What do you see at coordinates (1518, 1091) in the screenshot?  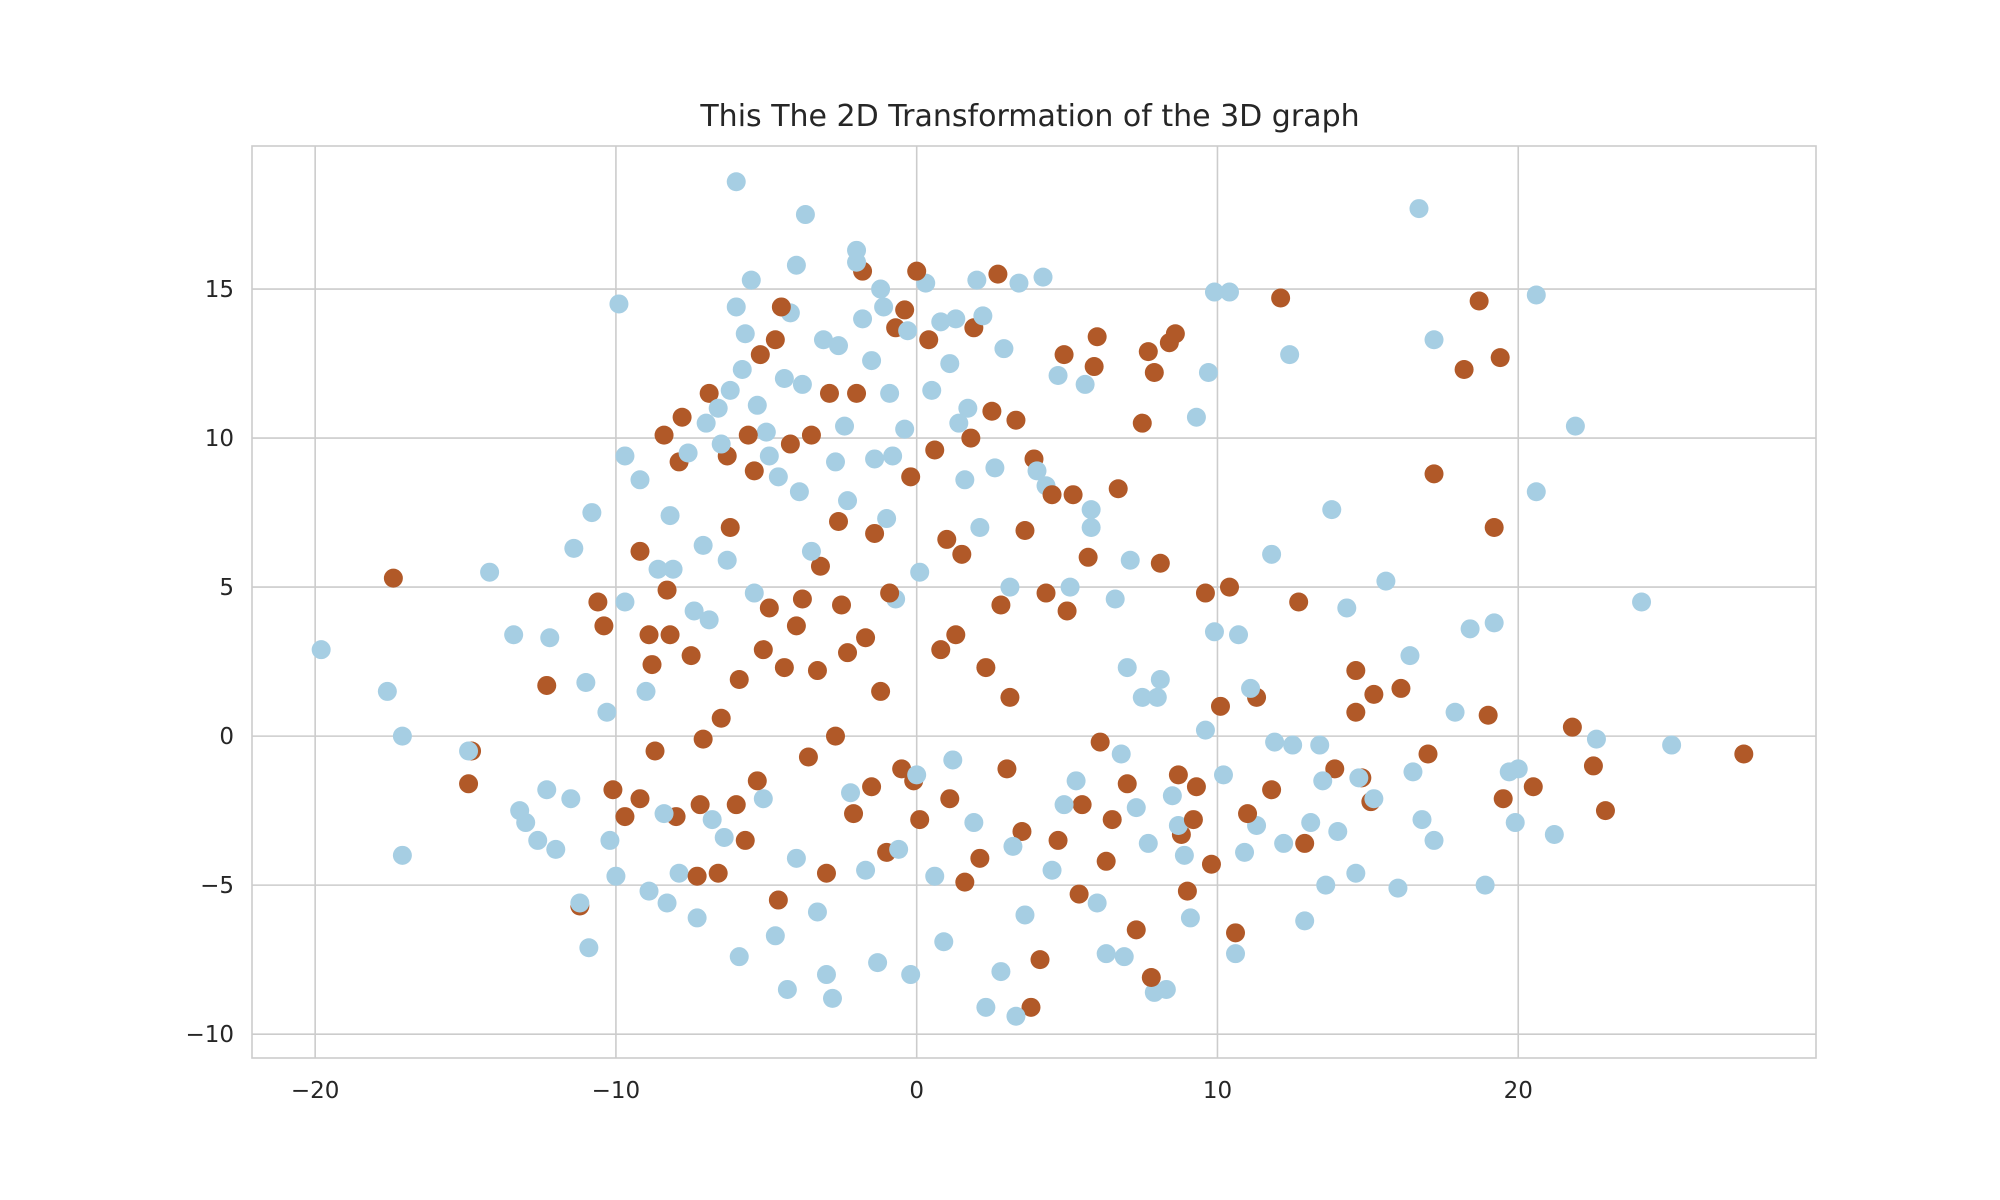 I see `x-tick-label: 20` at bounding box center [1518, 1091].